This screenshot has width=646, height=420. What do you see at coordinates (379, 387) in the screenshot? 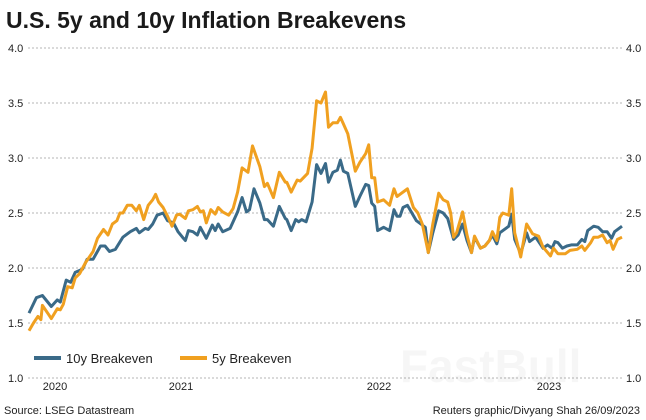
I see `x-tick-label: 2022` at bounding box center [379, 387].